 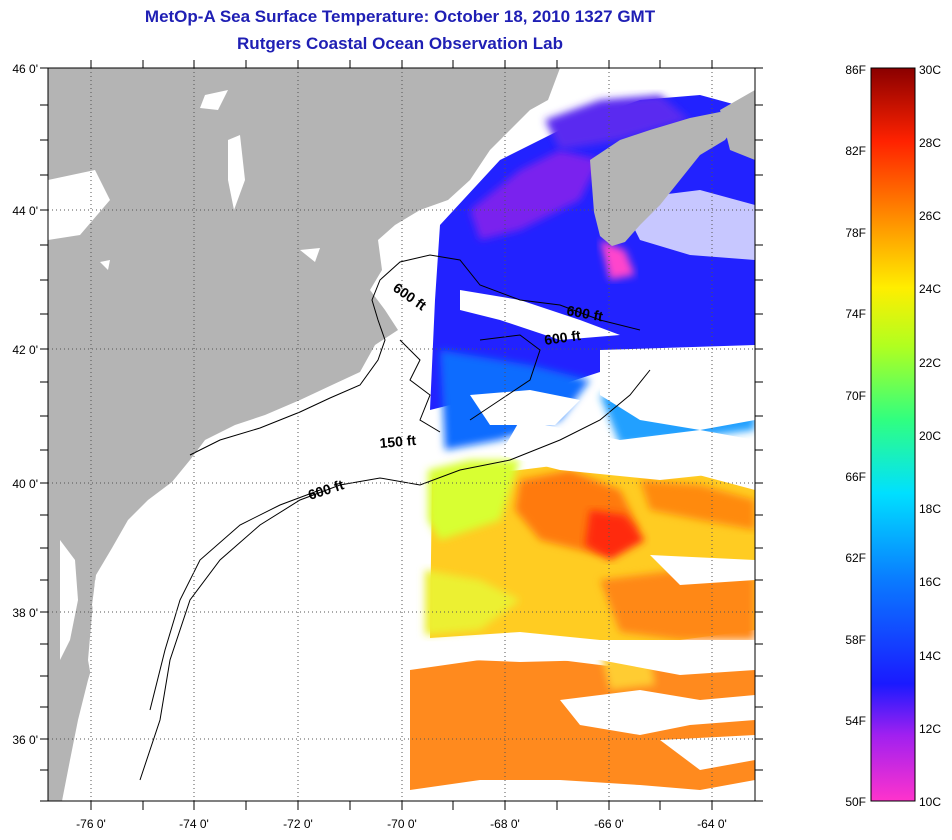 What do you see at coordinates (855, 396) in the screenshot?
I see `colorbar-label-f: 70F` at bounding box center [855, 396].